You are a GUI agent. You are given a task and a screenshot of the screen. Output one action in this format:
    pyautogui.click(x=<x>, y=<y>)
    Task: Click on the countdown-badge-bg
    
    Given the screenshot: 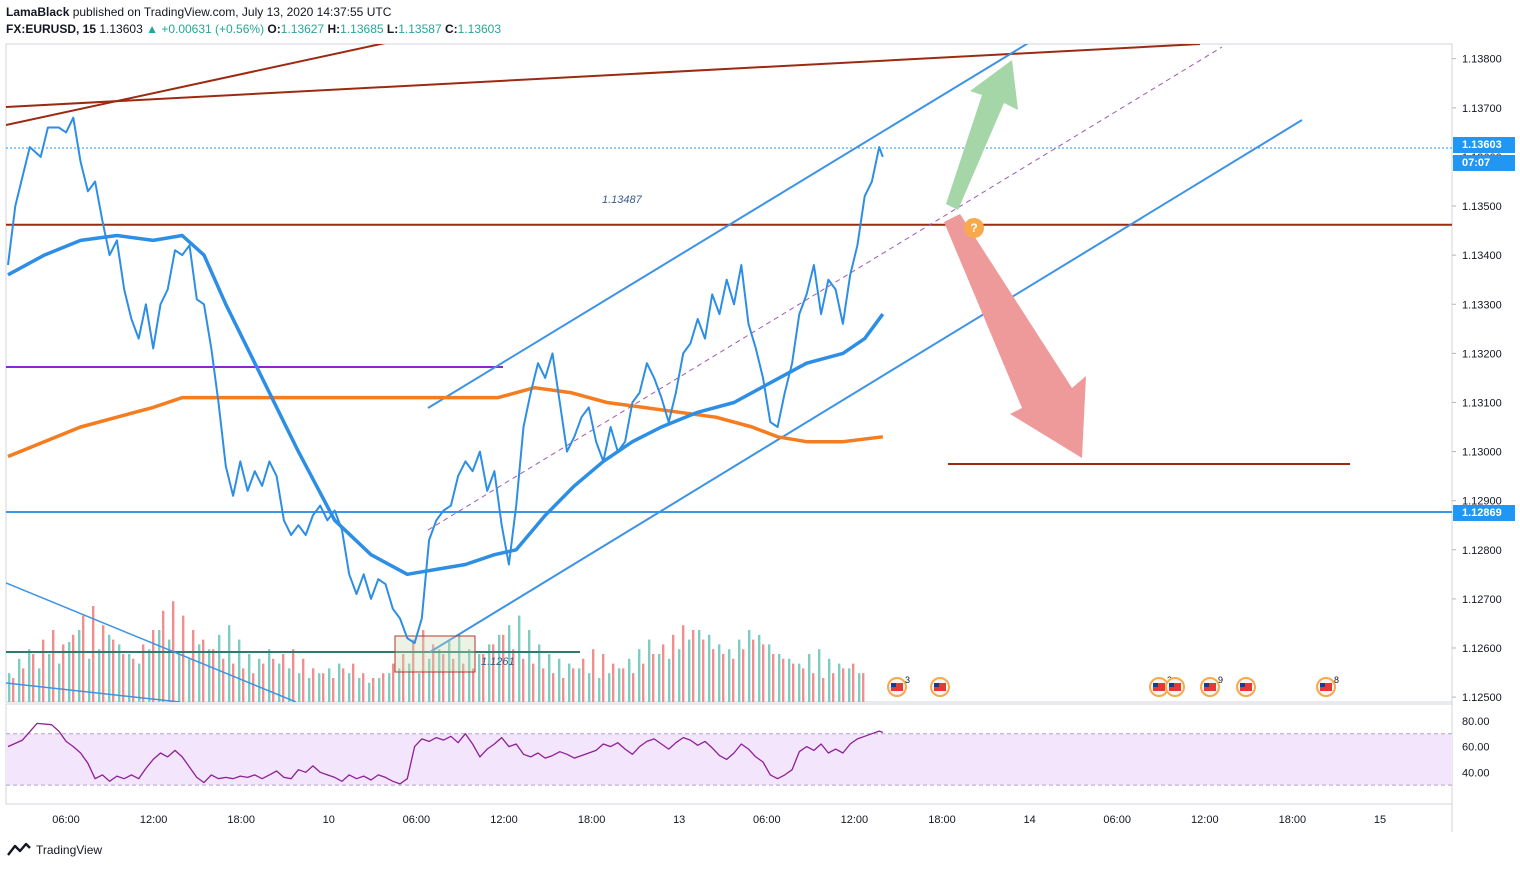 What is the action you would take?
    pyautogui.click(x=1484, y=163)
    